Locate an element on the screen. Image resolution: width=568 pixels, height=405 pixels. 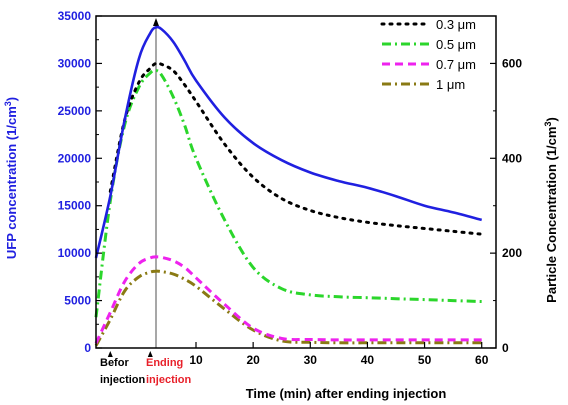
y-axis-left-title: UFP concentration (1/cm3) is located at coordinates (11, 178).